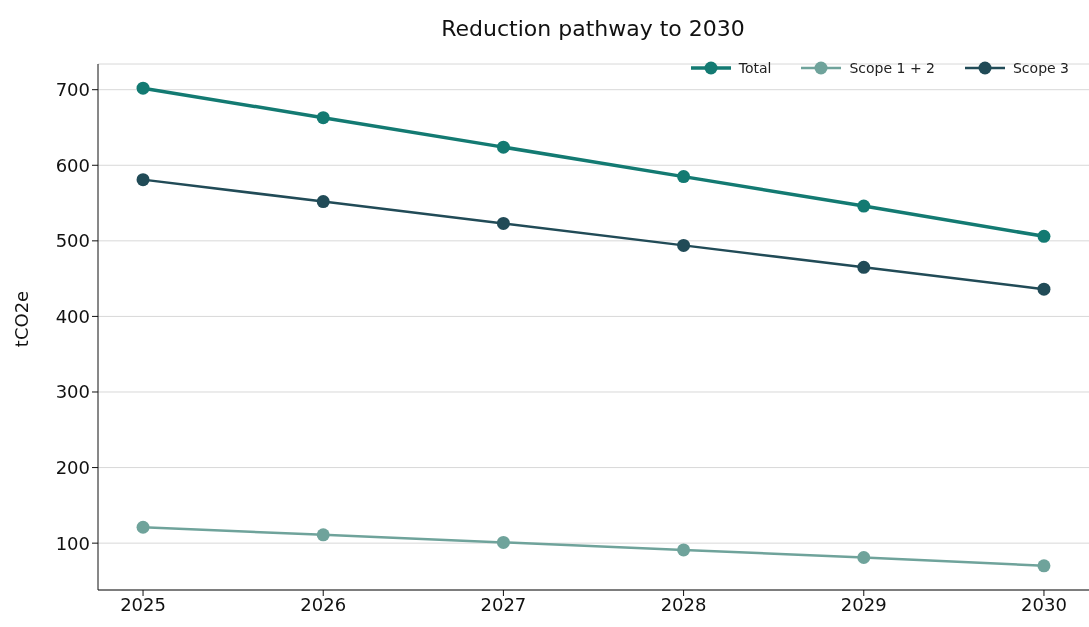  I want to click on legend-label: Scope 1 + 2, so click(892, 68).